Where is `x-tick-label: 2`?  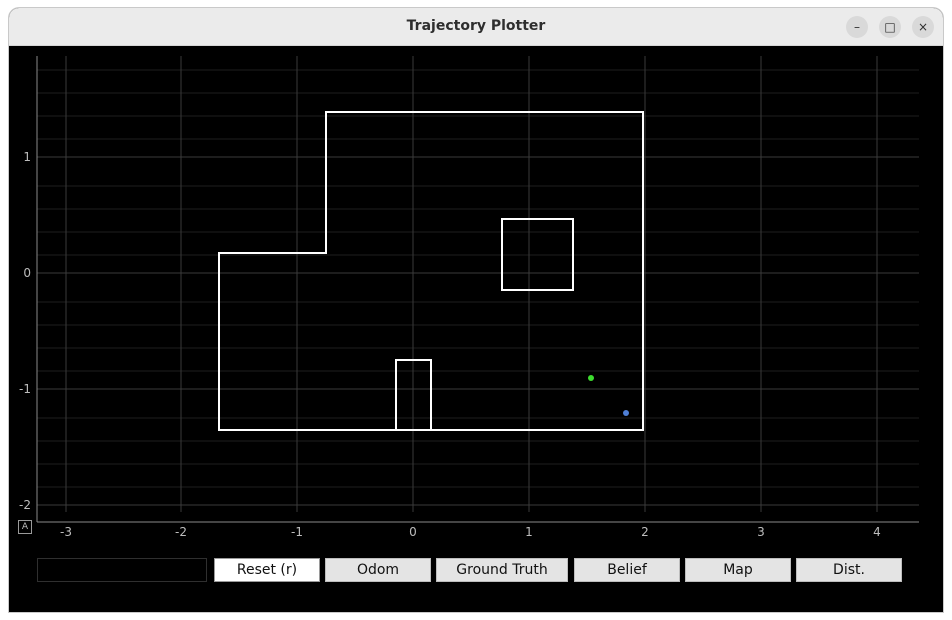 x-tick-label: 2 is located at coordinates (645, 532).